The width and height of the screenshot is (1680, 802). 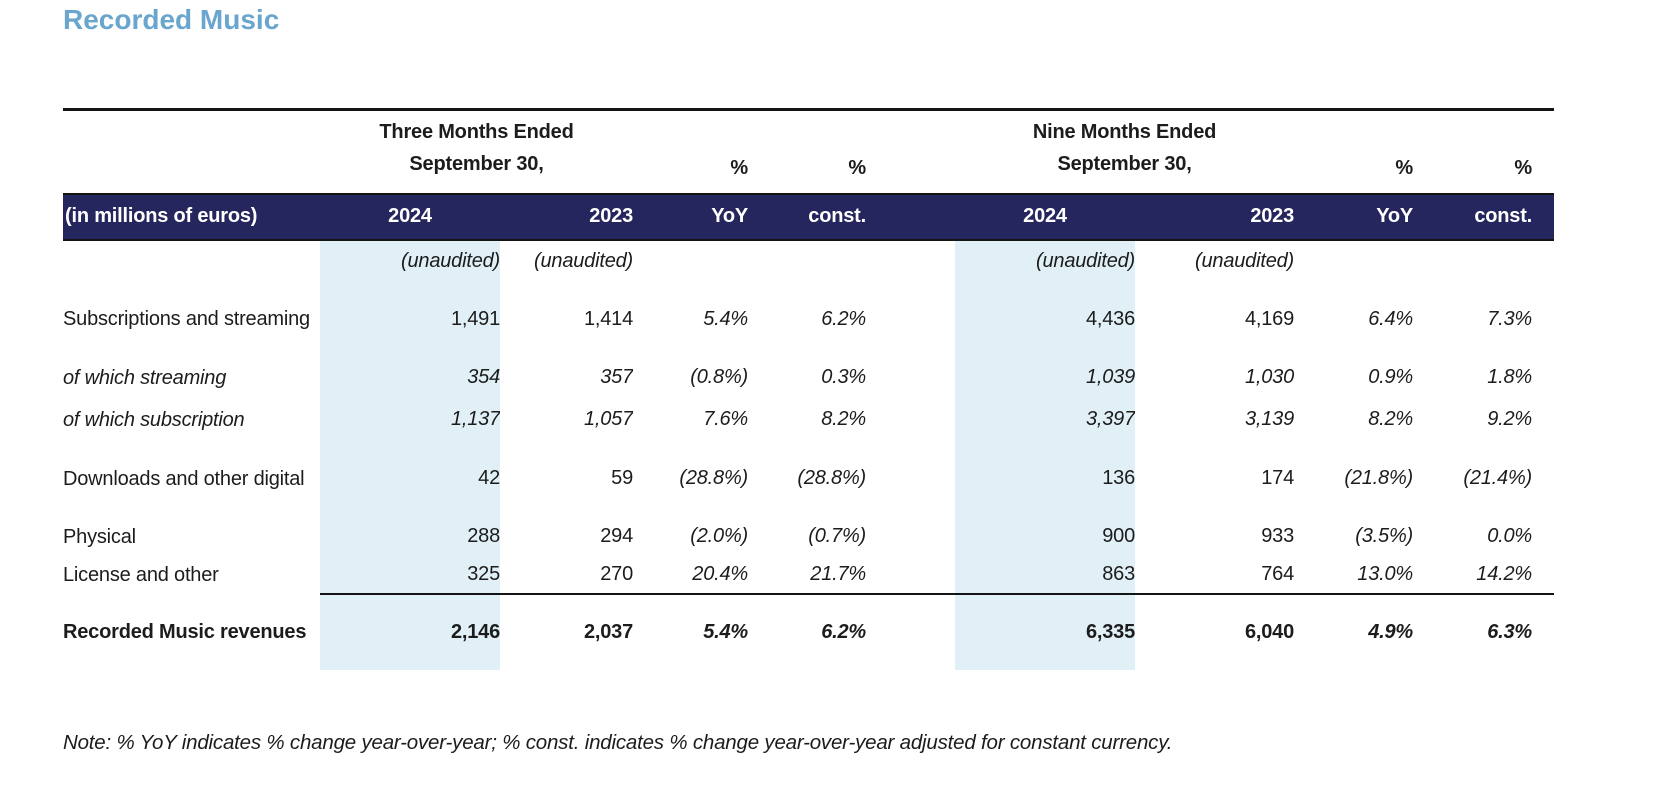 I want to click on value-cell: (21.4%), so click(x=1498, y=478).